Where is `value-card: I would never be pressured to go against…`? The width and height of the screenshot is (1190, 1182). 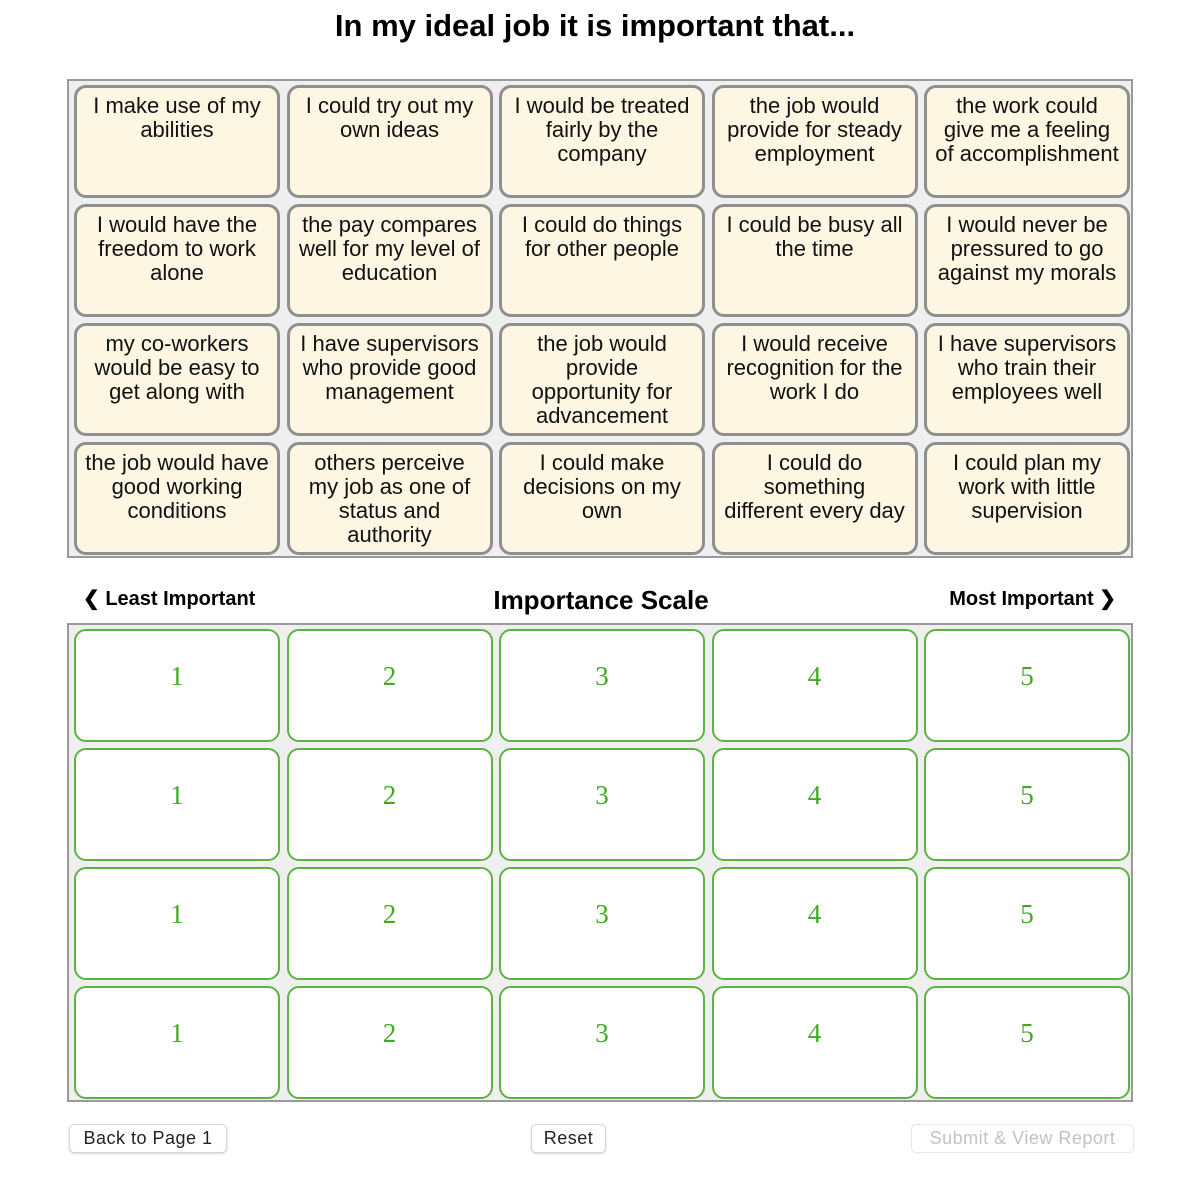
value-card: I would never be pressured to go against… is located at coordinates (1027, 260).